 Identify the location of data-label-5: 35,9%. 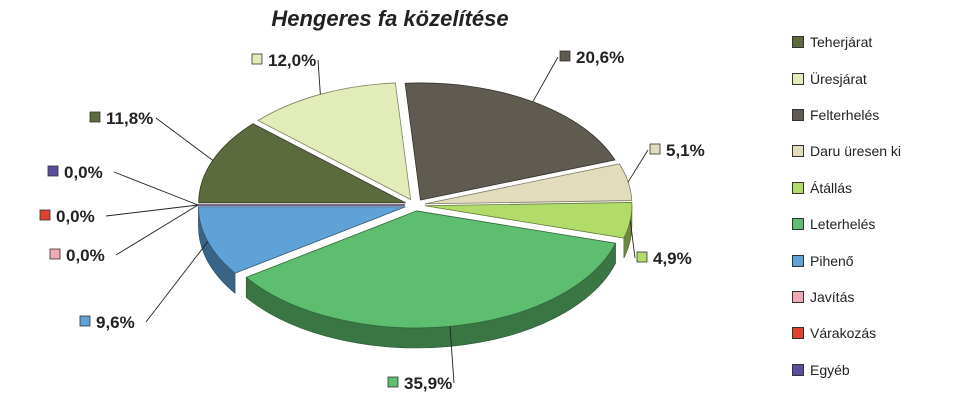
(428, 383).